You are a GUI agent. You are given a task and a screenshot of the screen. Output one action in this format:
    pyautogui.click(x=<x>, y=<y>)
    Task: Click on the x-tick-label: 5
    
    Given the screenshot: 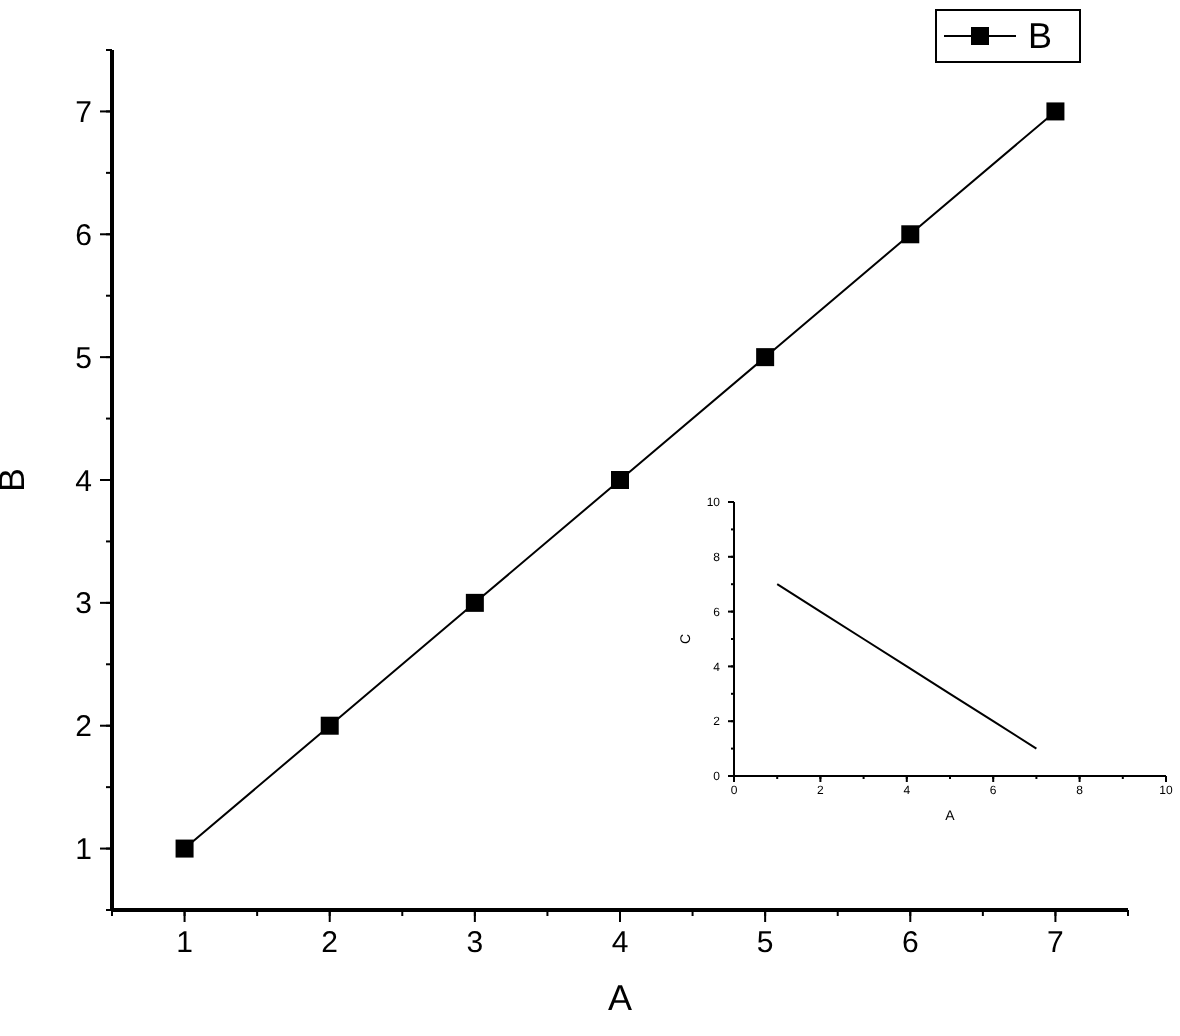 What is the action you would take?
    pyautogui.click(x=765, y=943)
    